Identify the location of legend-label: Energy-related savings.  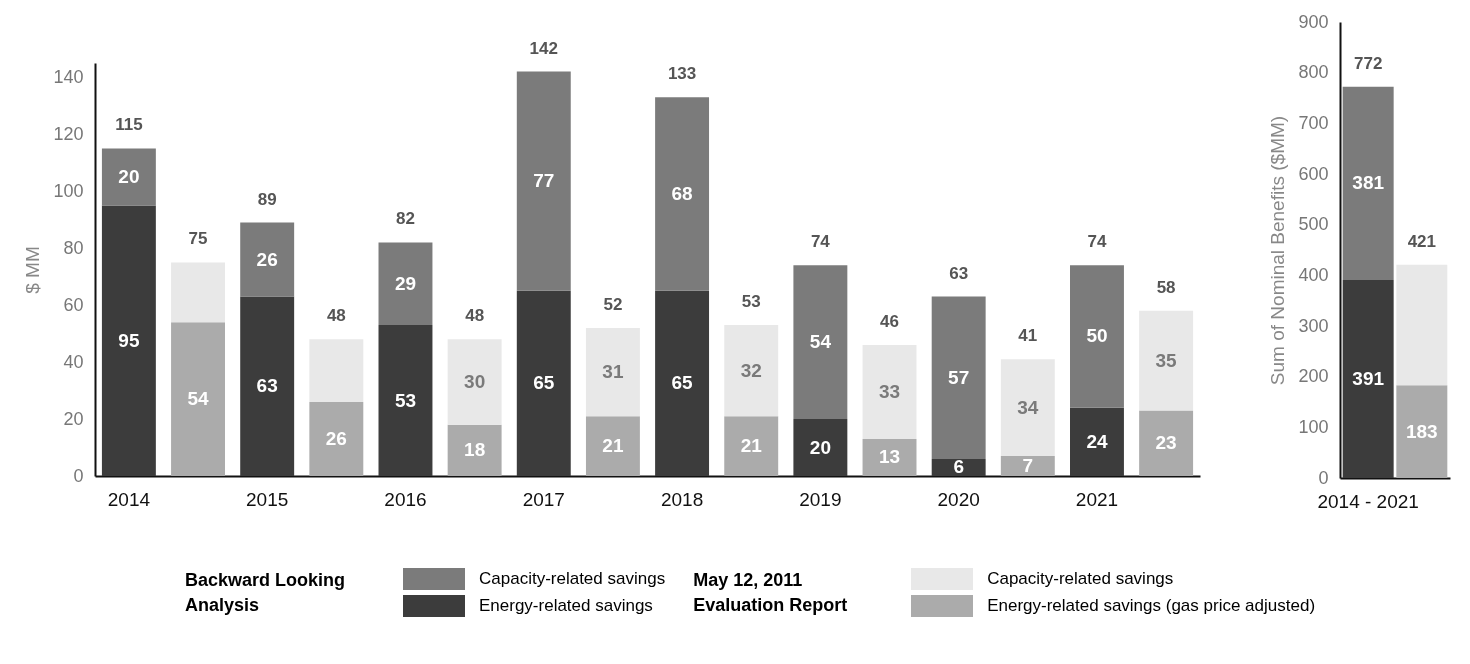
(566, 606).